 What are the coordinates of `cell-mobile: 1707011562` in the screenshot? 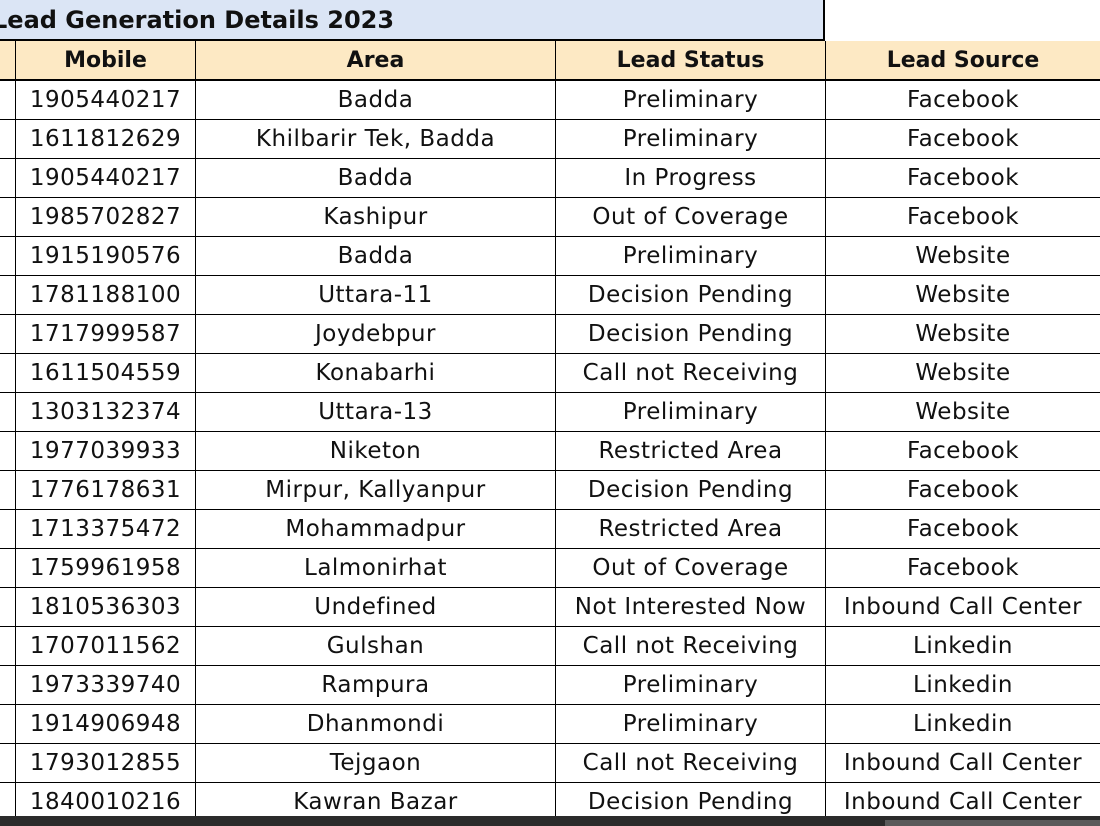 It's located at (106, 646).